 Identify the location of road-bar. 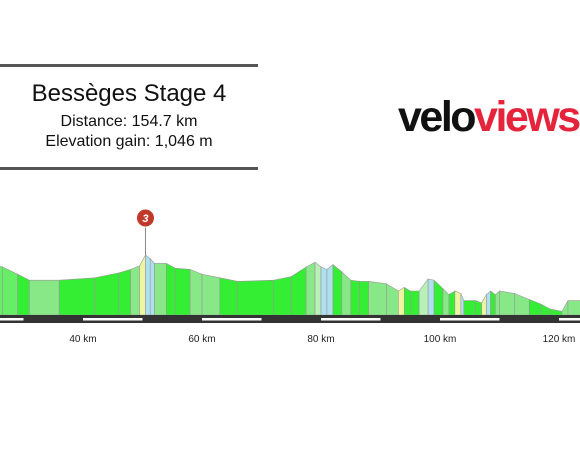
(290, 319).